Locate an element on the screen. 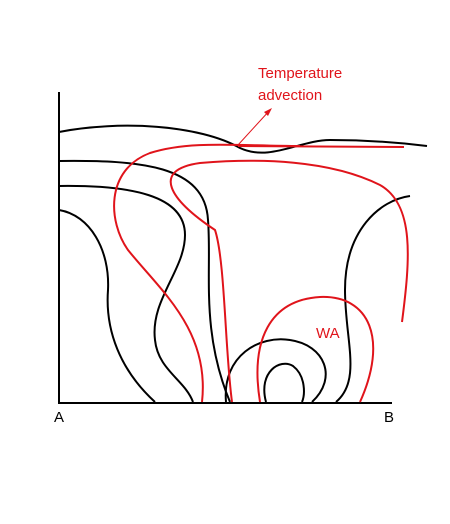  axis-end-label: B is located at coordinates (389, 417).